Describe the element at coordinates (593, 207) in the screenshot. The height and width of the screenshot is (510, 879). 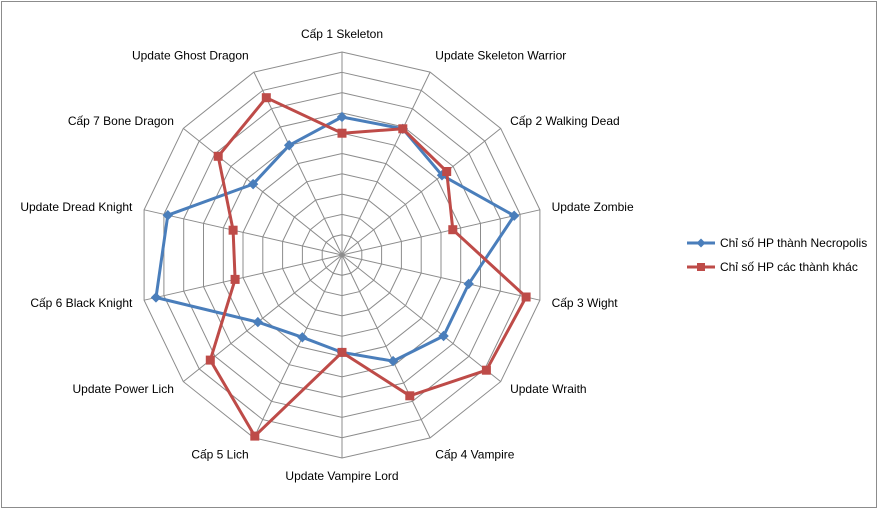
I see `category-label: Update Zombie` at that location.